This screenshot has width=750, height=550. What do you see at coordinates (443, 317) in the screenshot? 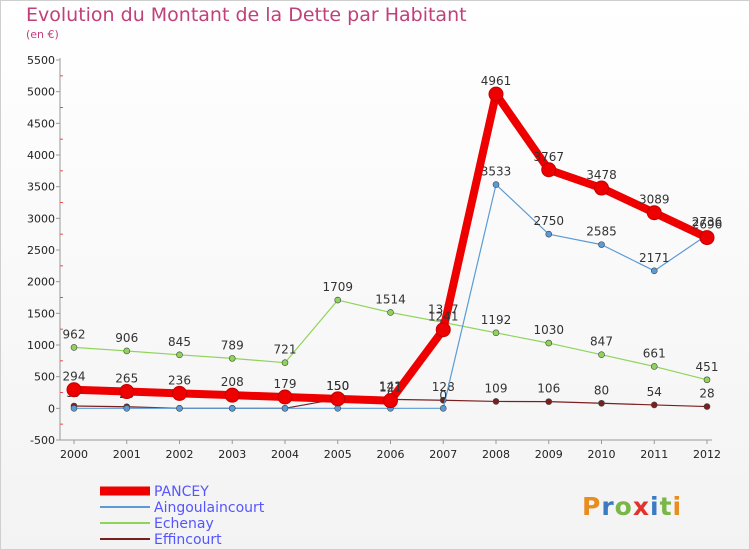
I see `data-label-pancey: 1241` at bounding box center [443, 317].